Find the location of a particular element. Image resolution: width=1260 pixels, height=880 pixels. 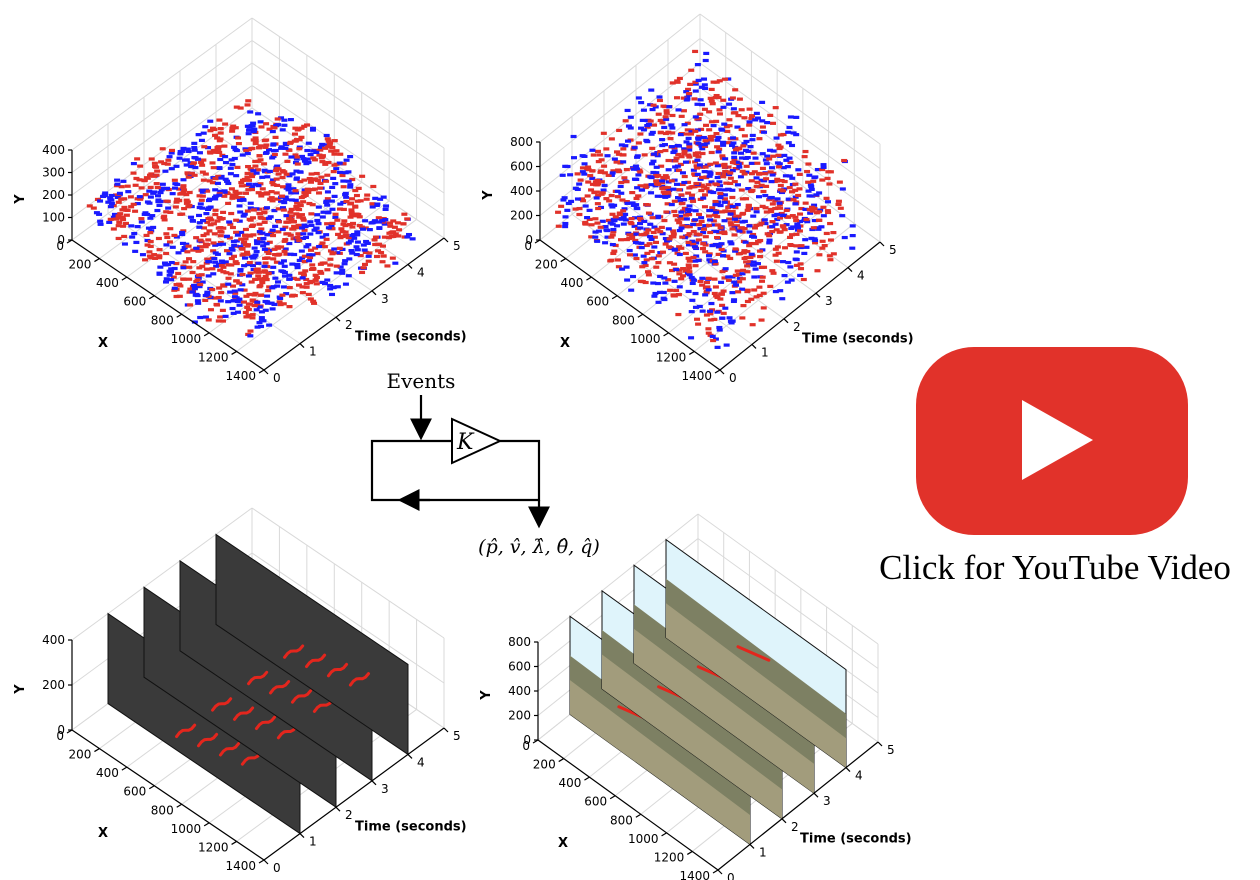

t-tick-label: 3 is located at coordinates (827, 801).